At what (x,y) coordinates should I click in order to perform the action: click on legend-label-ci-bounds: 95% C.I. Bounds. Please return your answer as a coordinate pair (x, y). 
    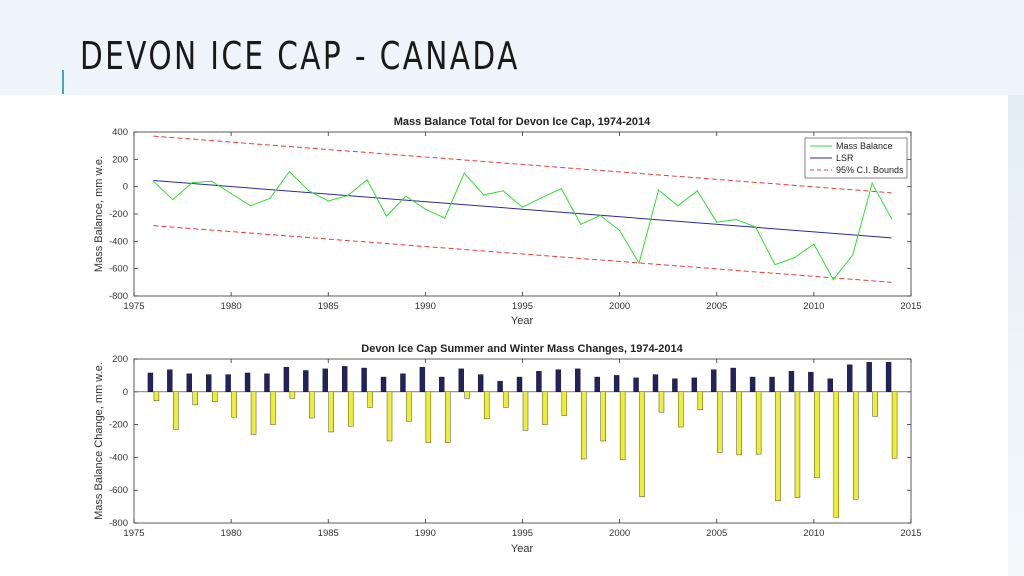
    Looking at the image, I should click on (870, 170).